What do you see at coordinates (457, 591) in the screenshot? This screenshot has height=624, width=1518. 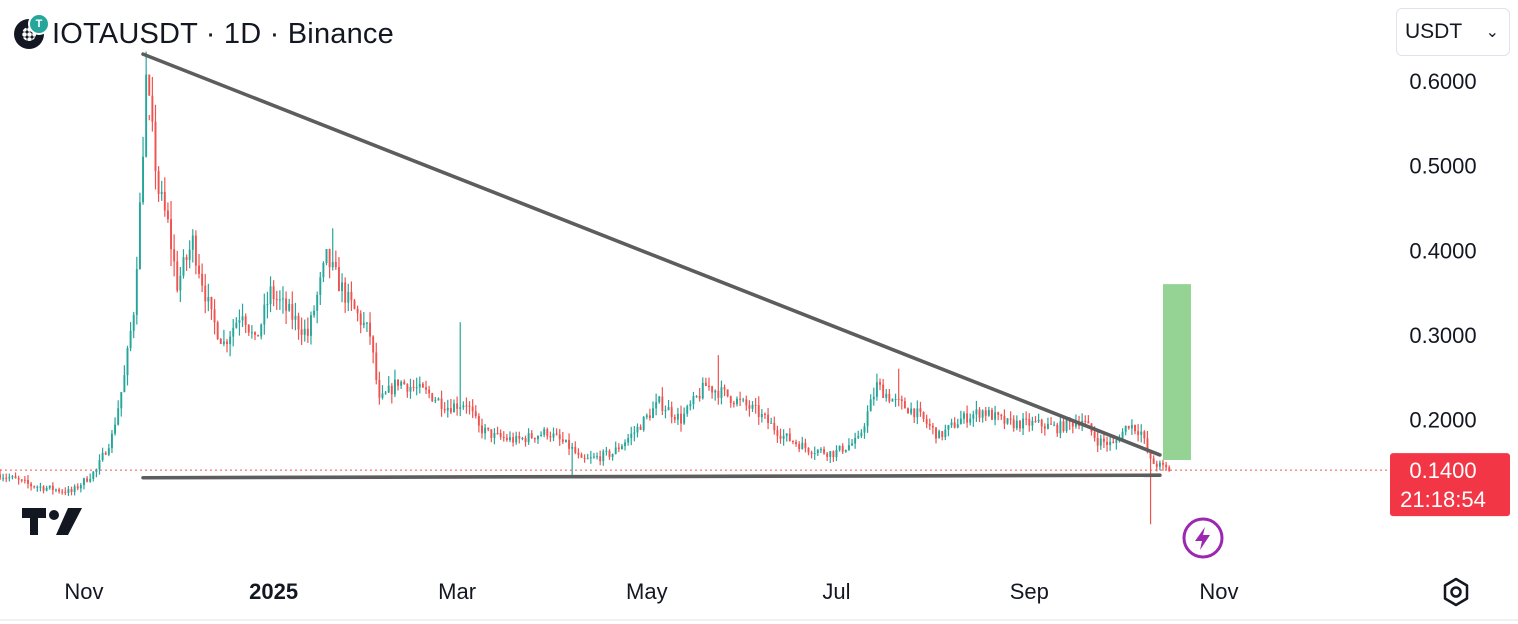 I see `x-tick-label: Mar` at bounding box center [457, 591].